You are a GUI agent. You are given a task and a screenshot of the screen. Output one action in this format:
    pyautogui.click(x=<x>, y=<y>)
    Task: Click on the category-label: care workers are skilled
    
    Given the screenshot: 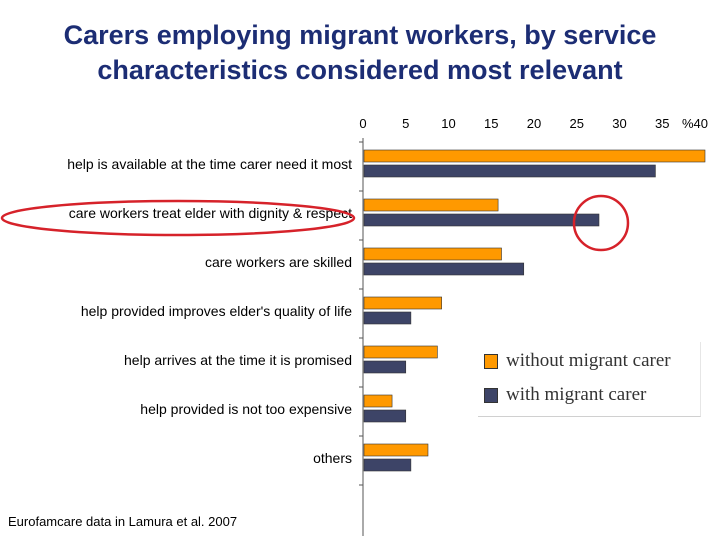 What is the action you would take?
    pyautogui.click(x=278, y=262)
    